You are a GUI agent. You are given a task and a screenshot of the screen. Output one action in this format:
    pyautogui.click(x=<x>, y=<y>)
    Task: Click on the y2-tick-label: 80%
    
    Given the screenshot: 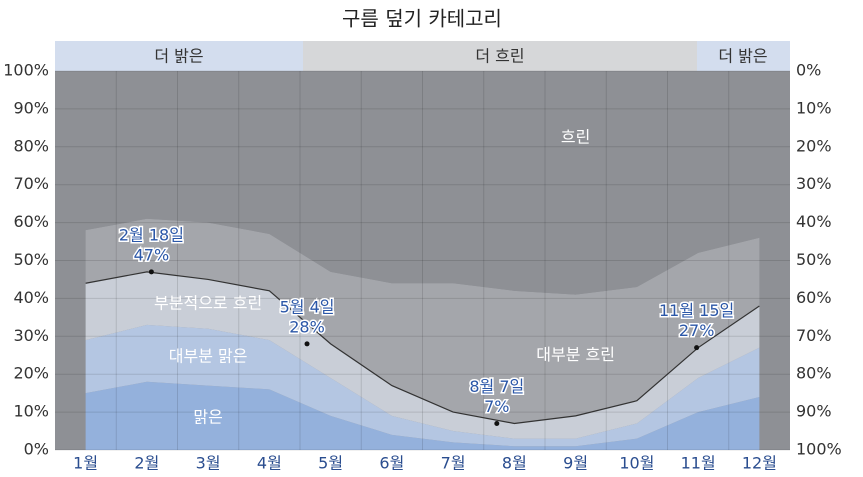 What is the action you would take?
    pyautogui.click(x=814, y=373)
    